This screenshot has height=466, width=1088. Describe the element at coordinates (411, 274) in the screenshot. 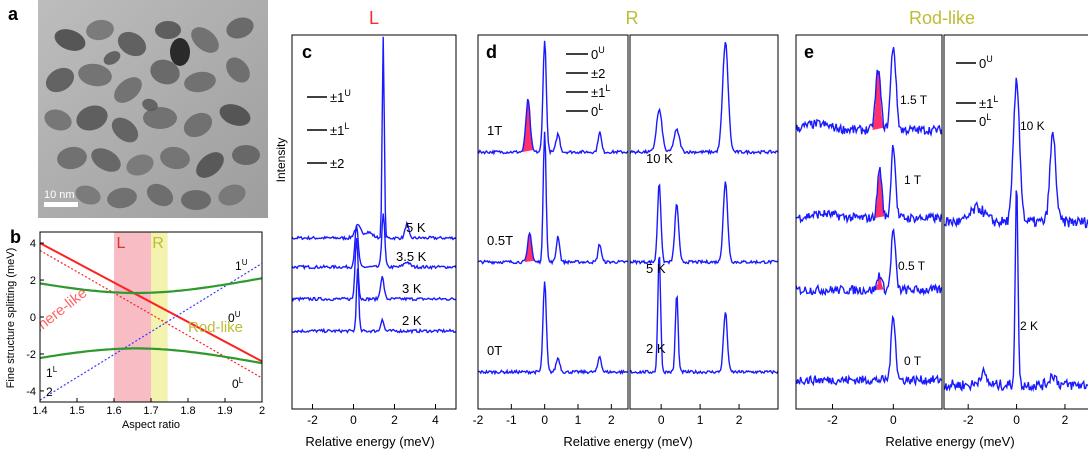

I see `panel-c-trace-labels: 5 K 3.5 K 3 K 2 K` at that location.